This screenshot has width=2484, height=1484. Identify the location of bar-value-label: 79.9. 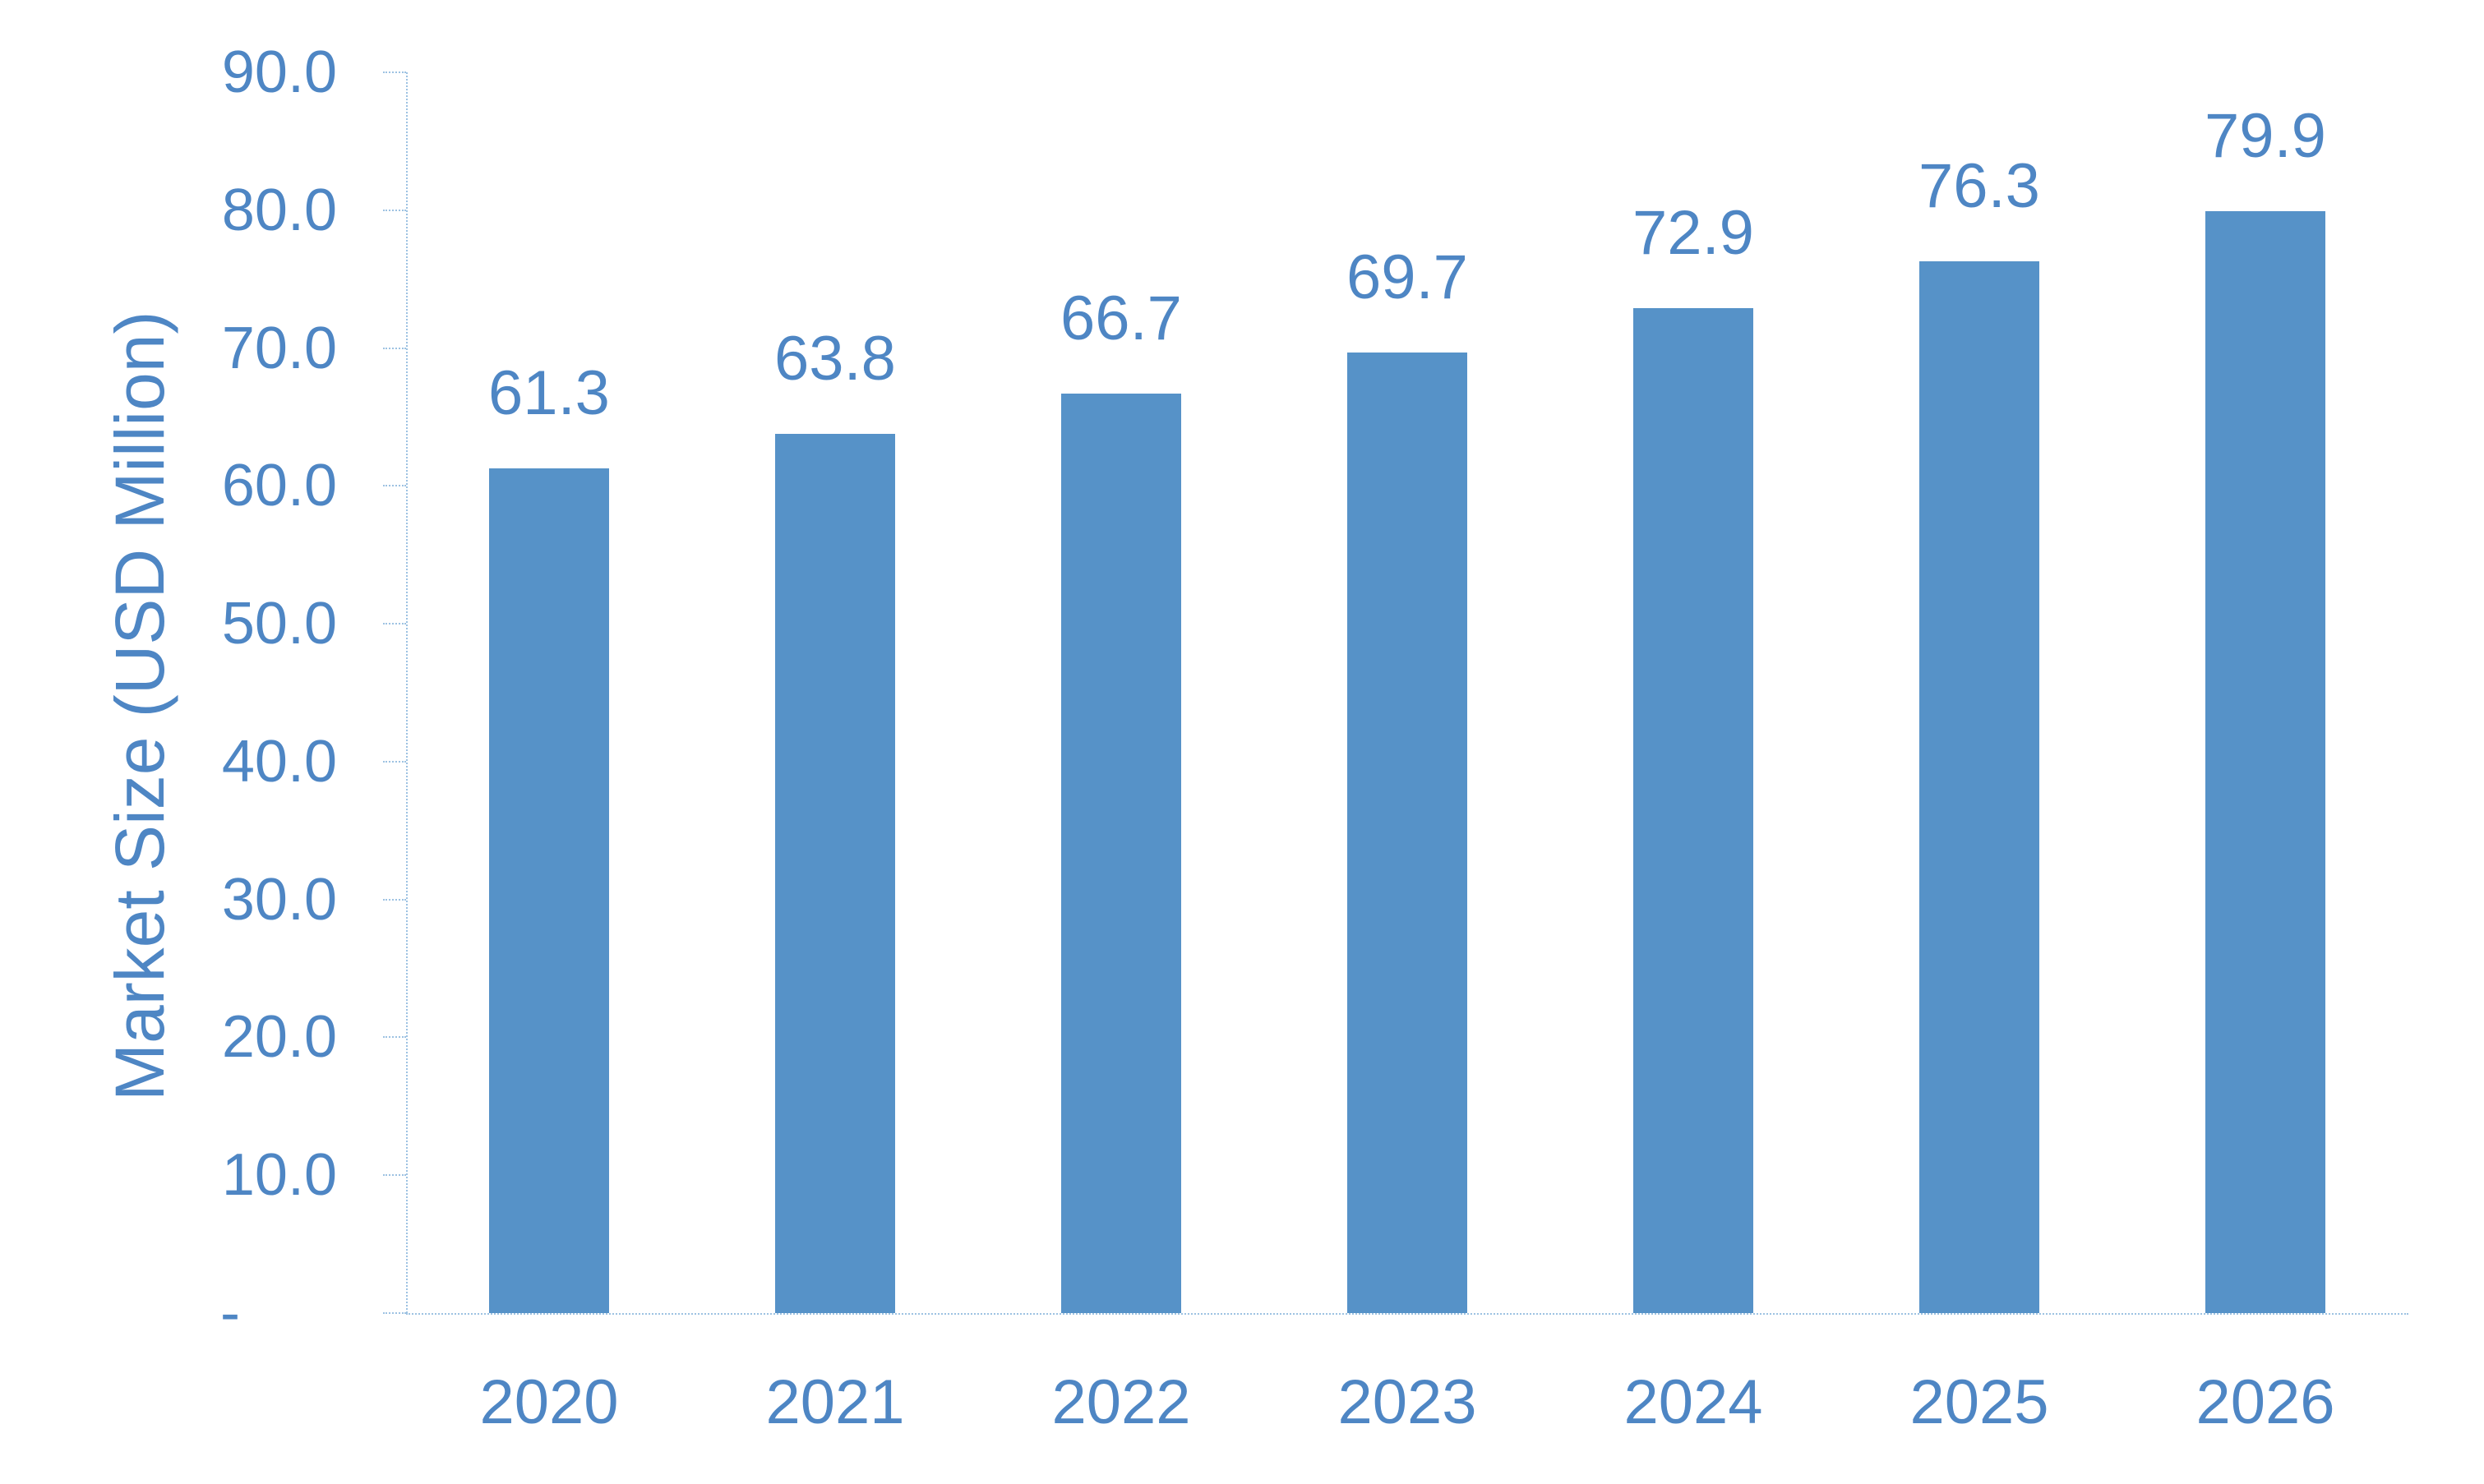
(2265, 136).